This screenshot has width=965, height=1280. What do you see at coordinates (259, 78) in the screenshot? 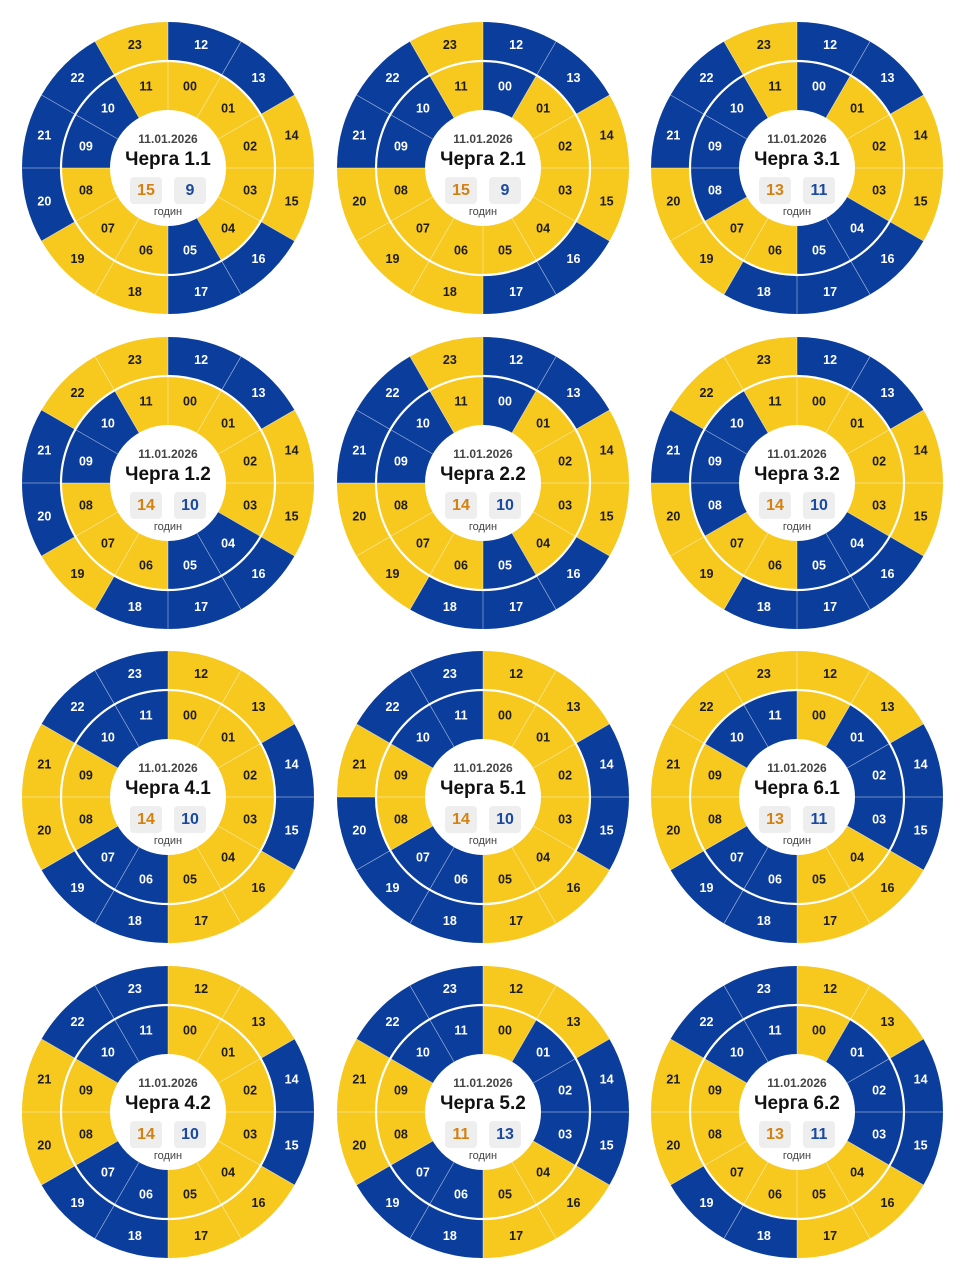
I see `outer-hour-label: 13` at bounding box center [259, 78].